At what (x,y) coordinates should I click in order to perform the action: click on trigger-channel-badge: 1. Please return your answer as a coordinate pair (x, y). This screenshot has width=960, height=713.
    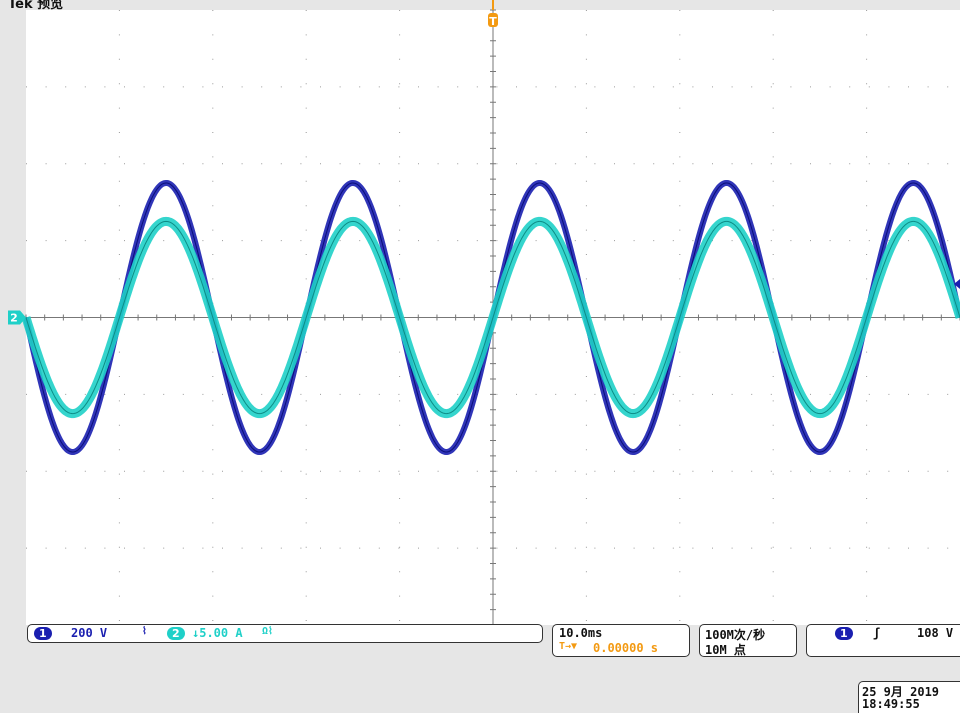
    Looking at the image, I should click on (844, 633).